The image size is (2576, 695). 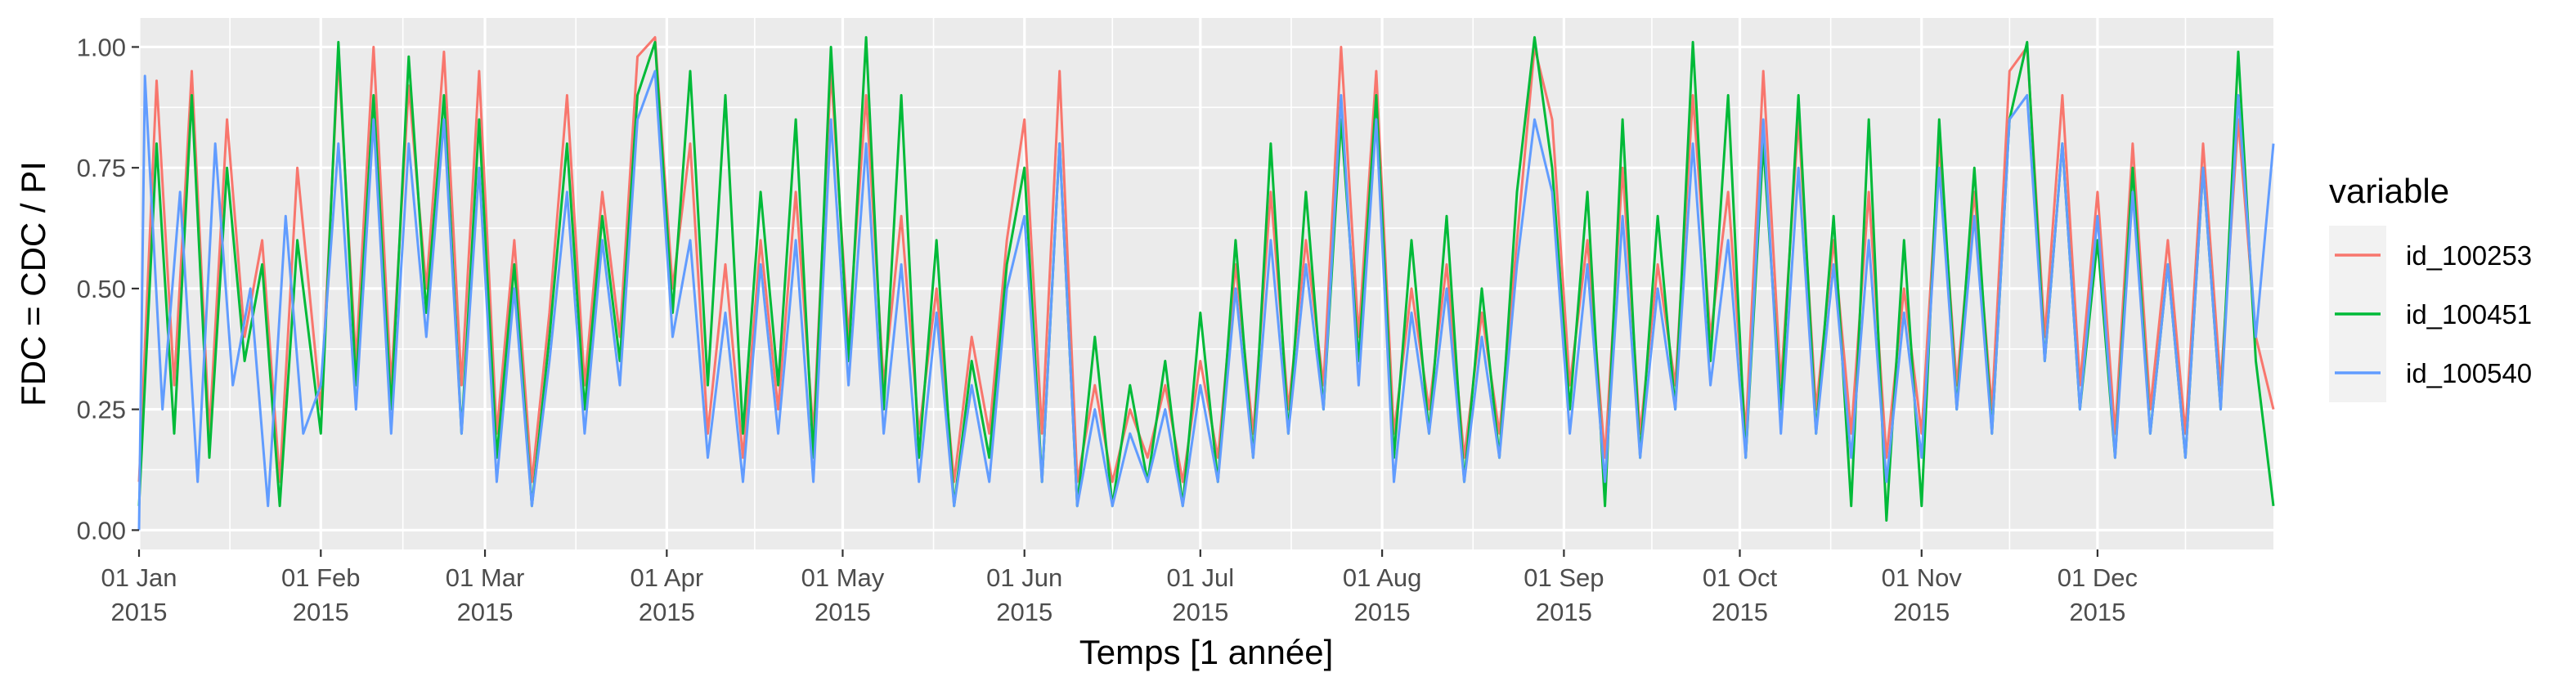 I want to click on x-tick-label-month: 01 Nov, so click(x=1922, y=577).